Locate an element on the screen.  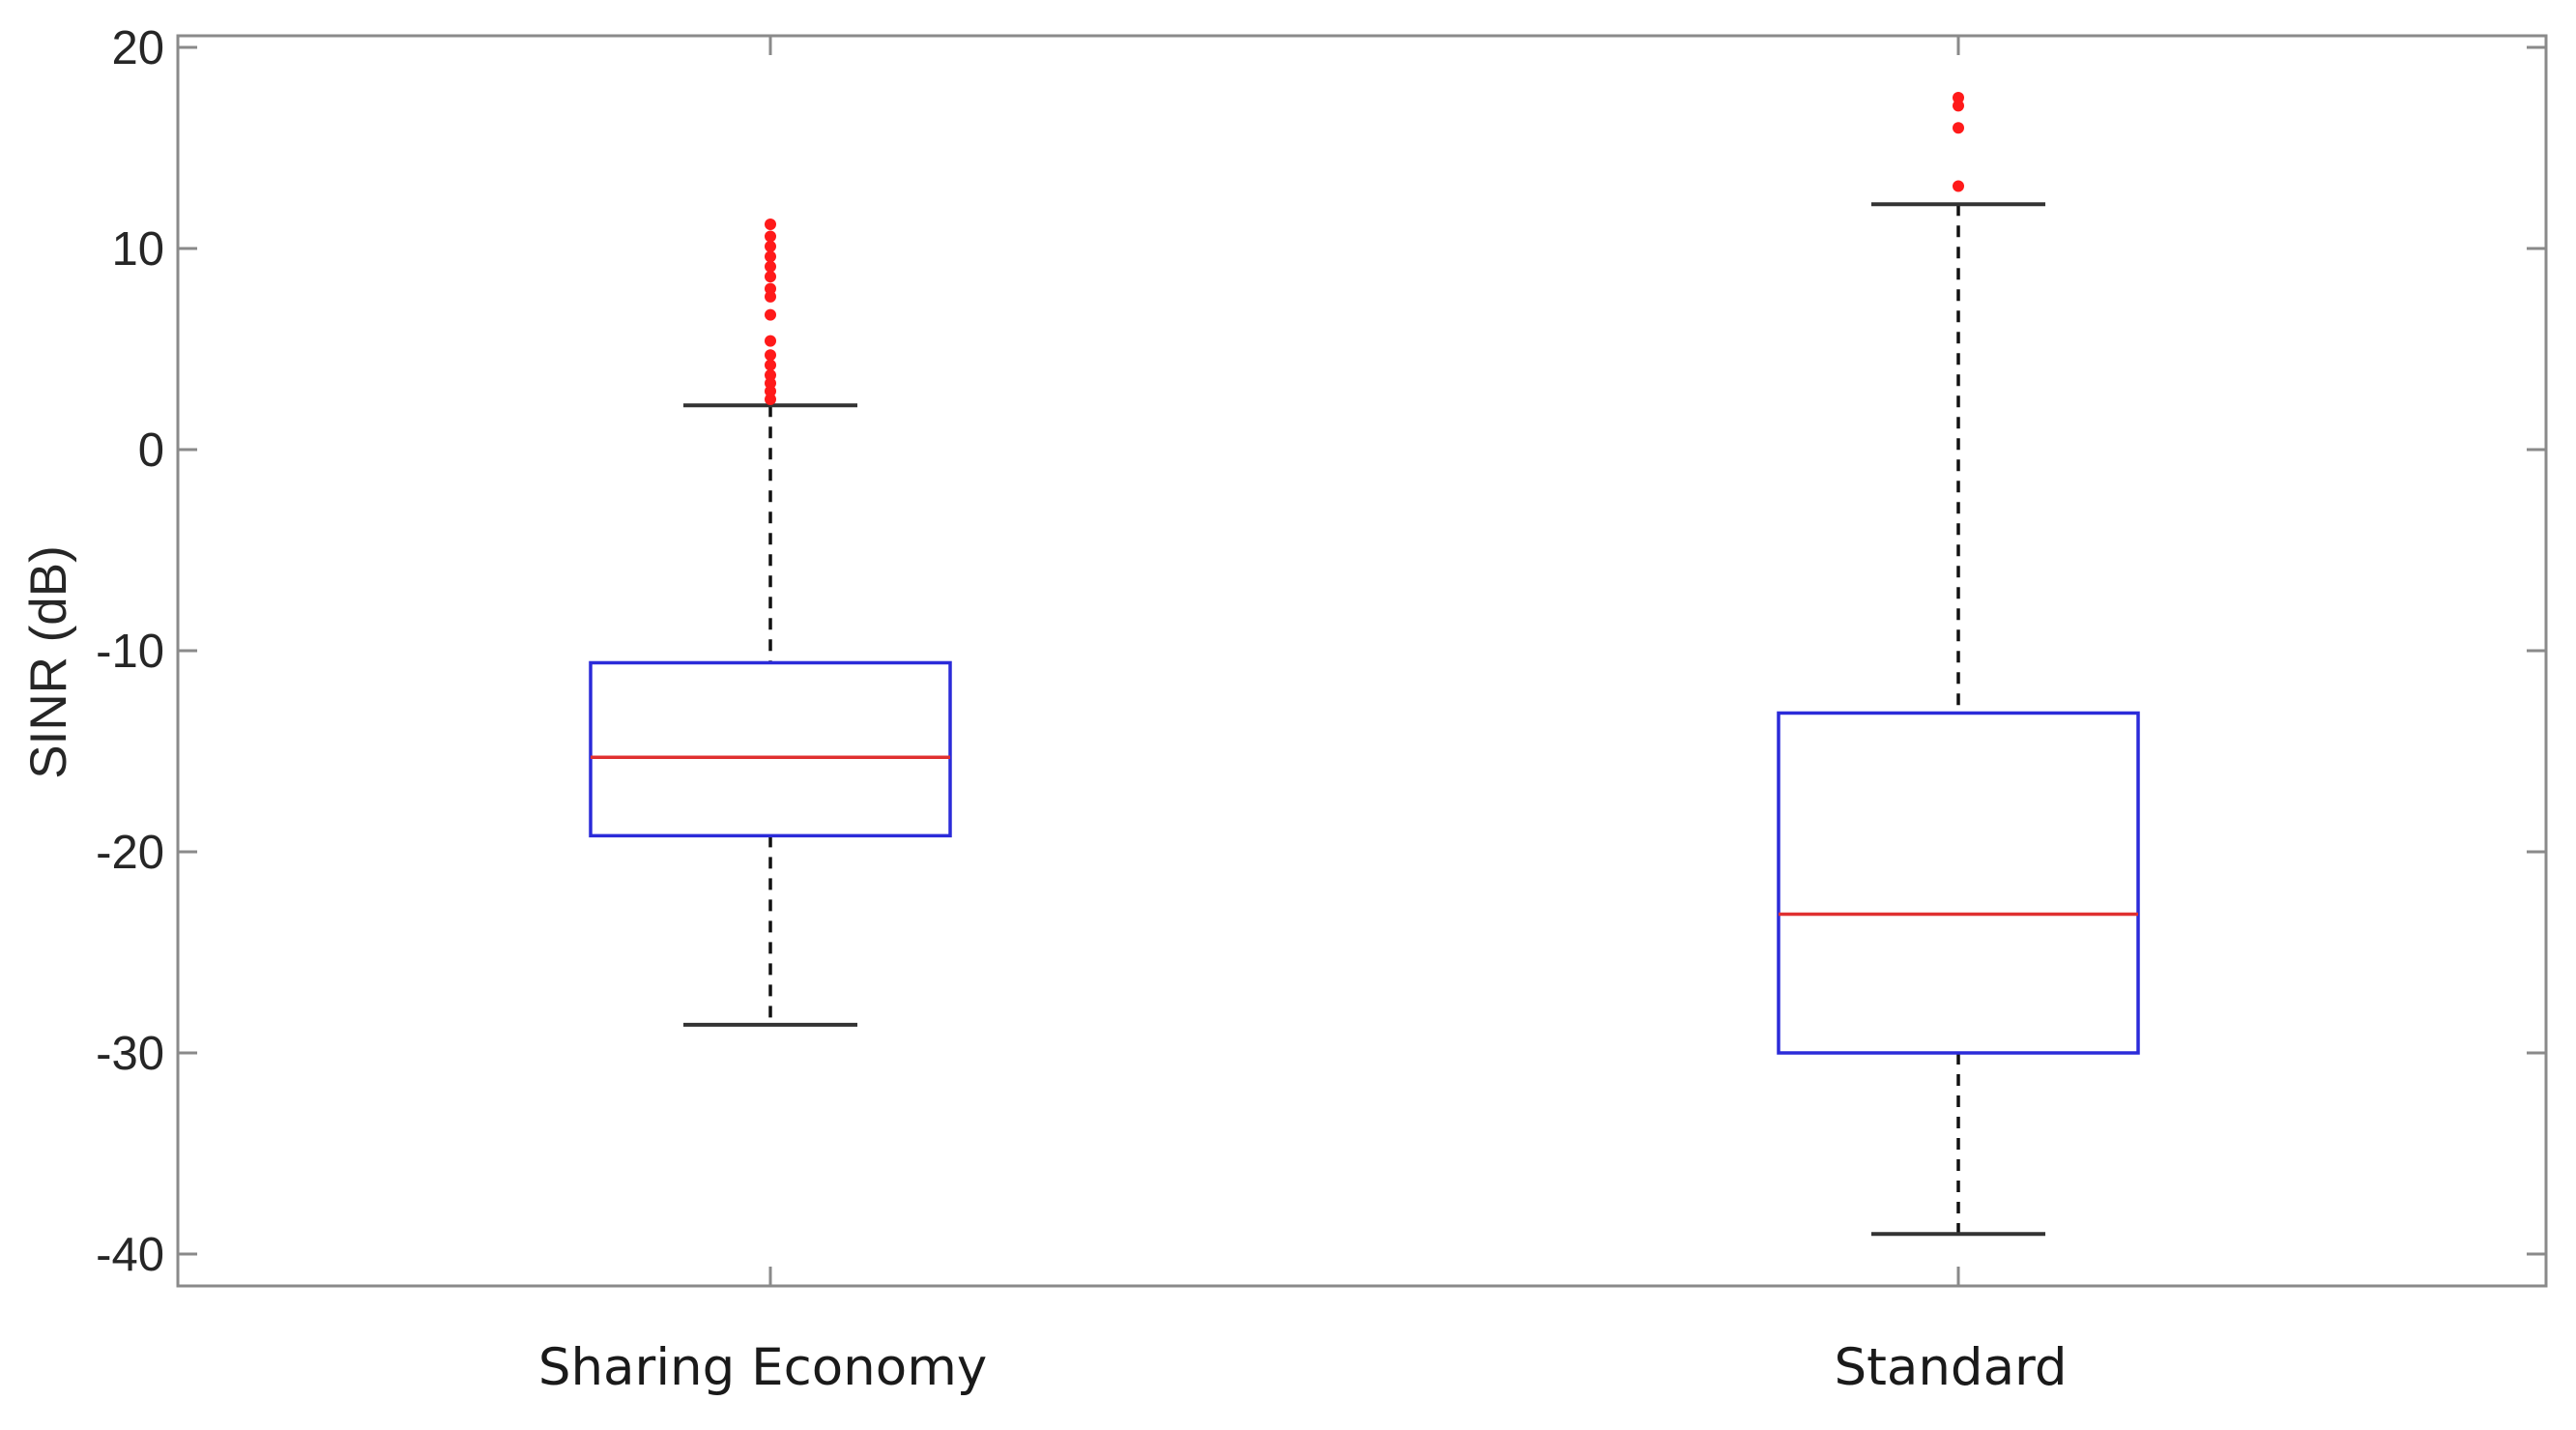
x-category-label: Standard is located at coordinates (1950, 1367).